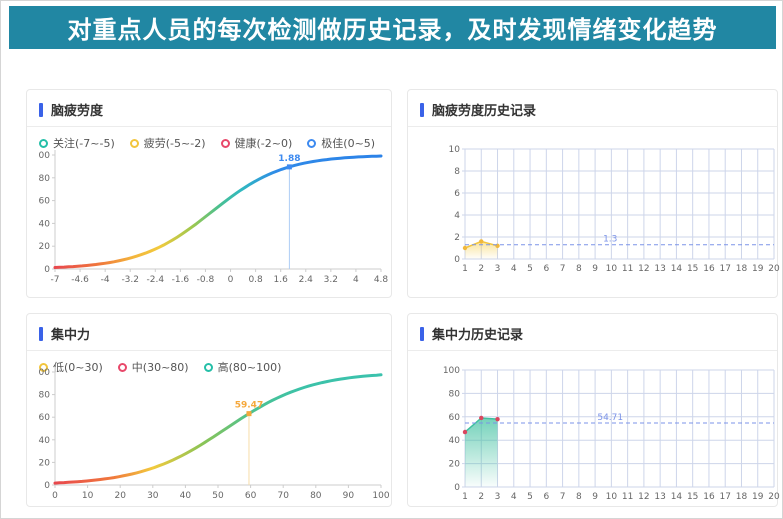 The image size is (783, 519). I want to click on svg-text: -4.6, so click(80, 280).